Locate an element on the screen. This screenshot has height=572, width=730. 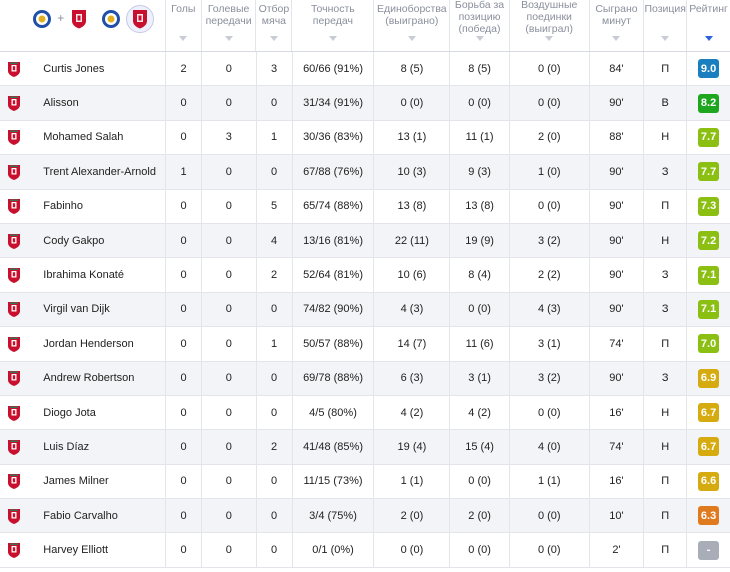
pass-accuracy-cell: 52/64 (81%) is located at coordinates (334, 275).